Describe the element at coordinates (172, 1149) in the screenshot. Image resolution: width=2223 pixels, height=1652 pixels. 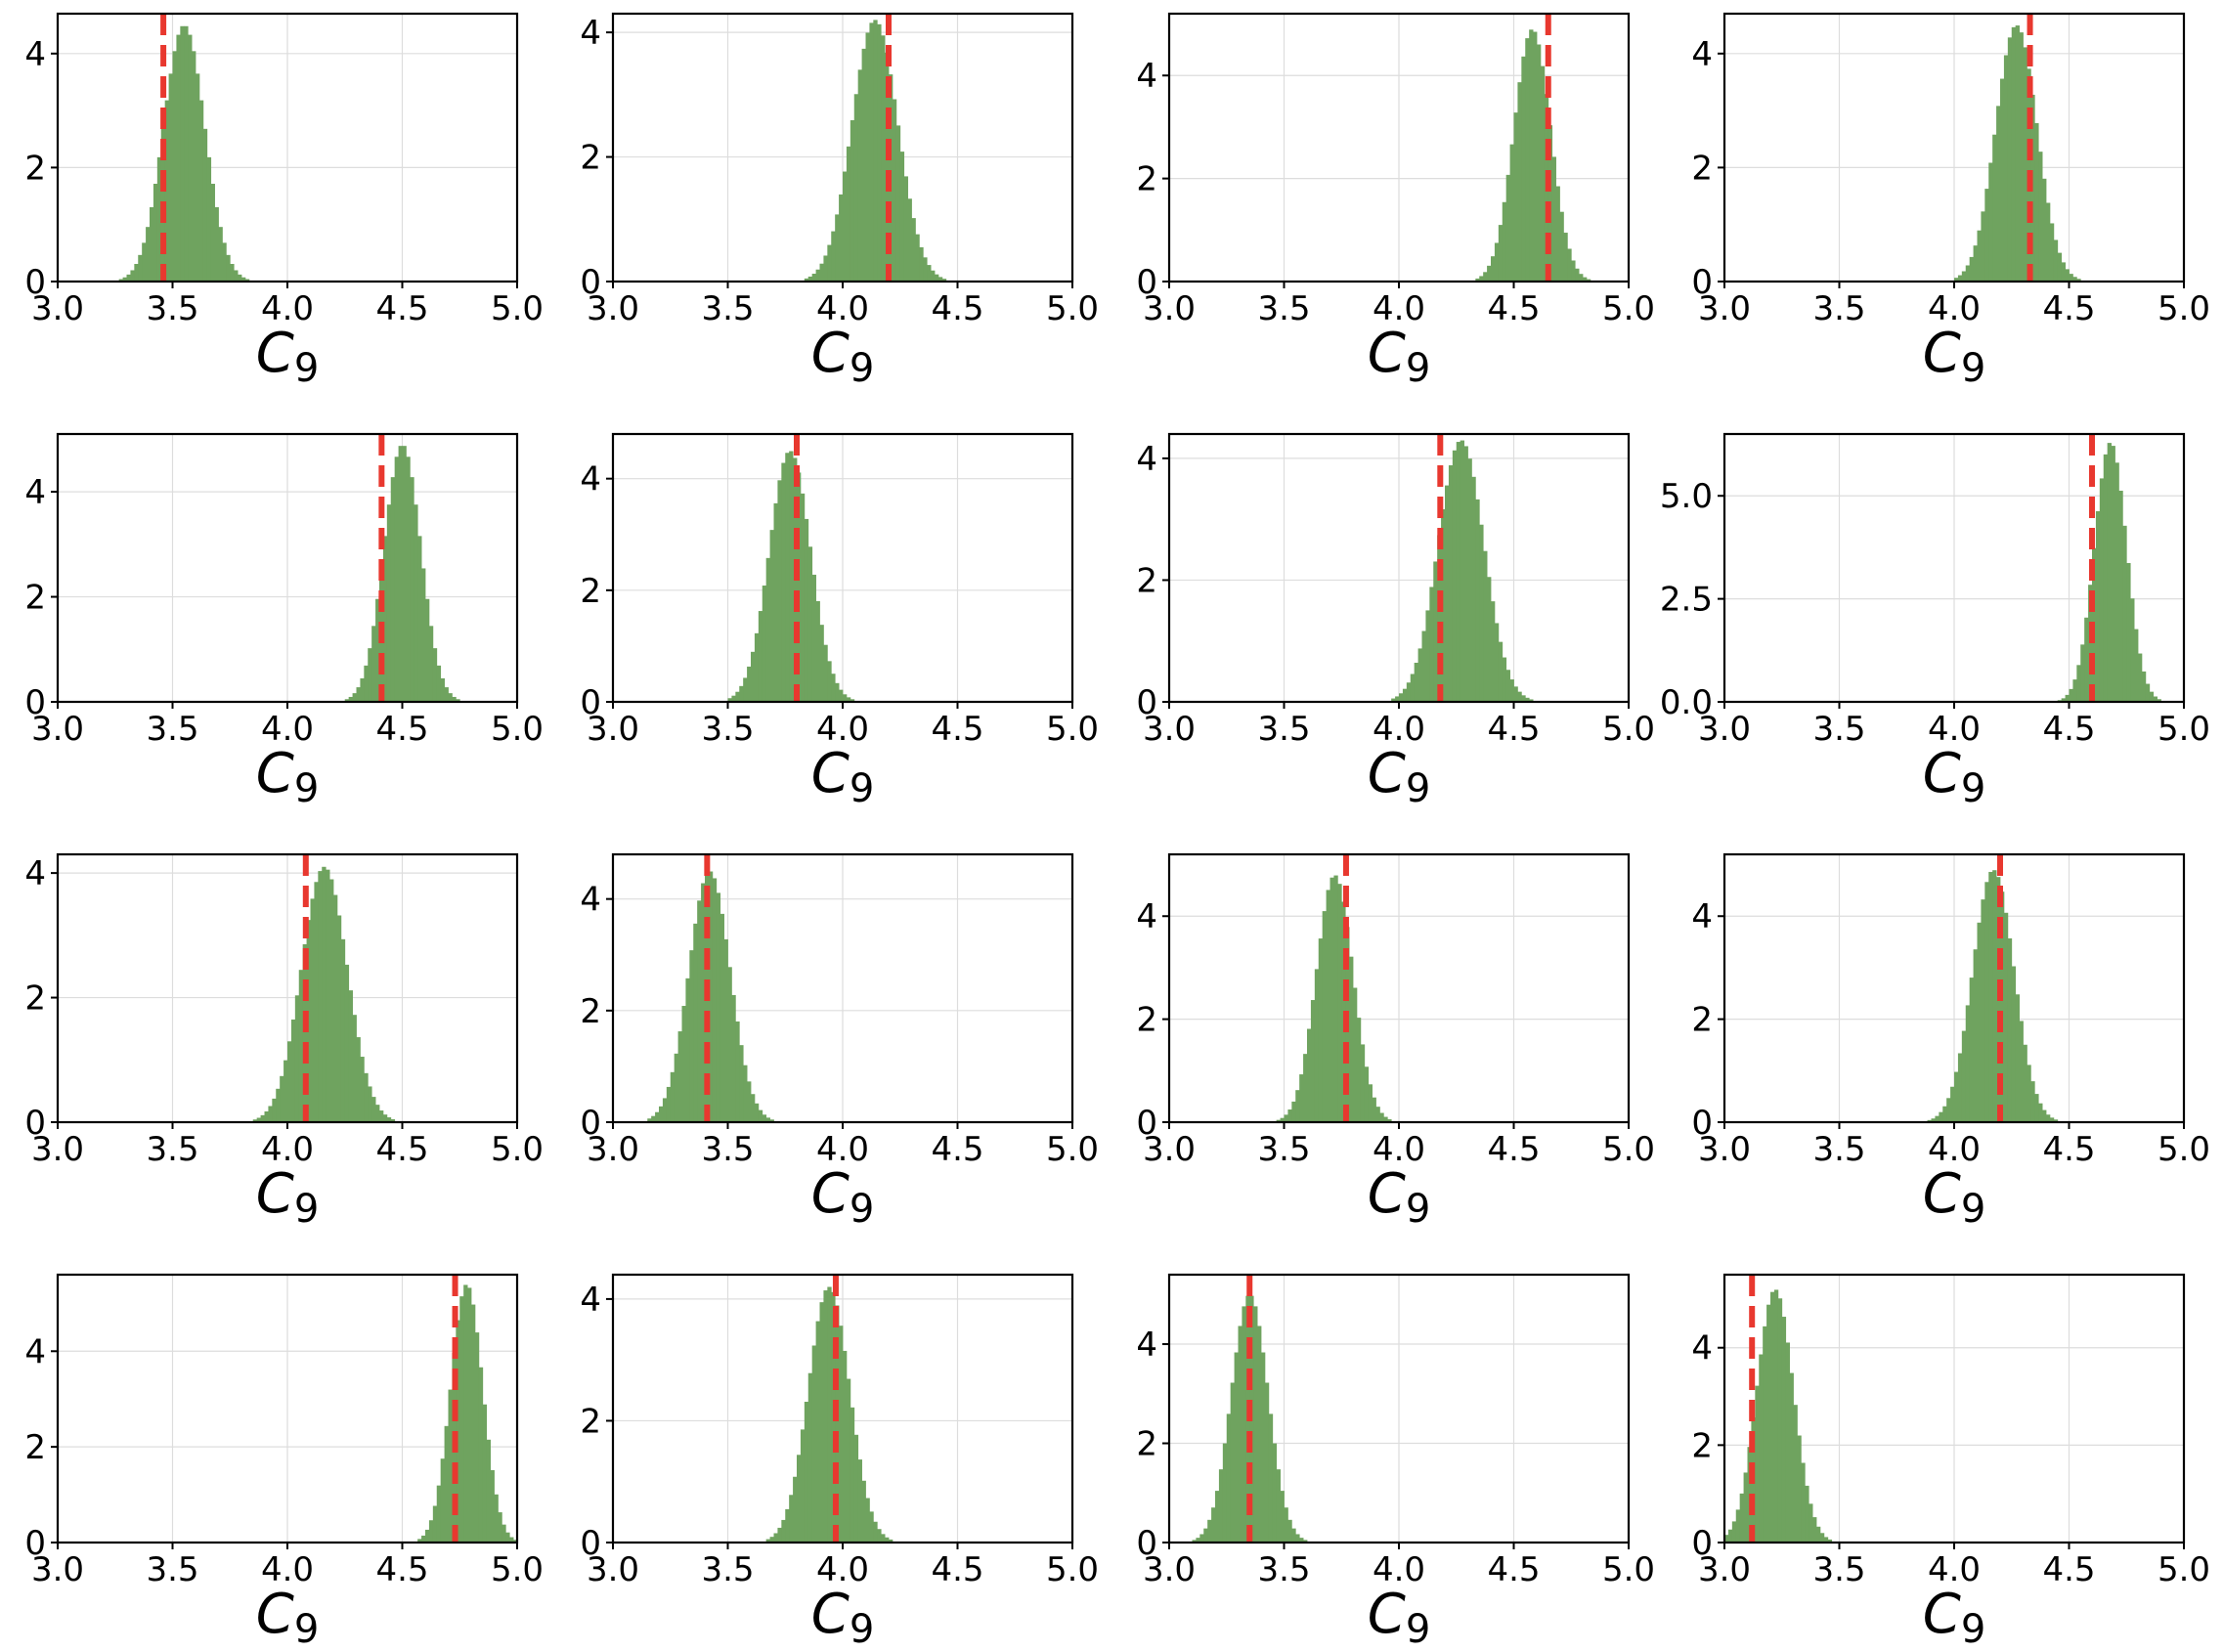
I see `x-tick-label: 3.5` at that location.